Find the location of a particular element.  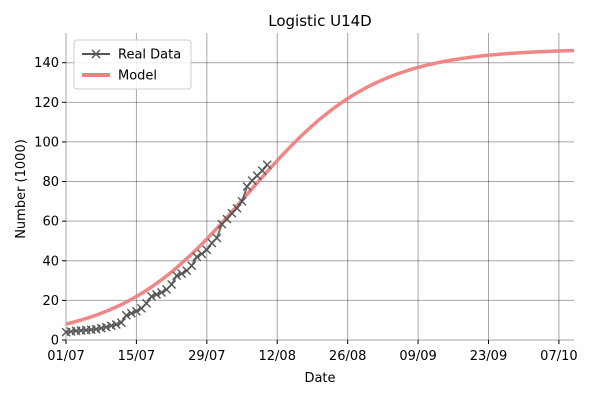

x-tick-label: 23/09 is located at coordinates (488, 356).